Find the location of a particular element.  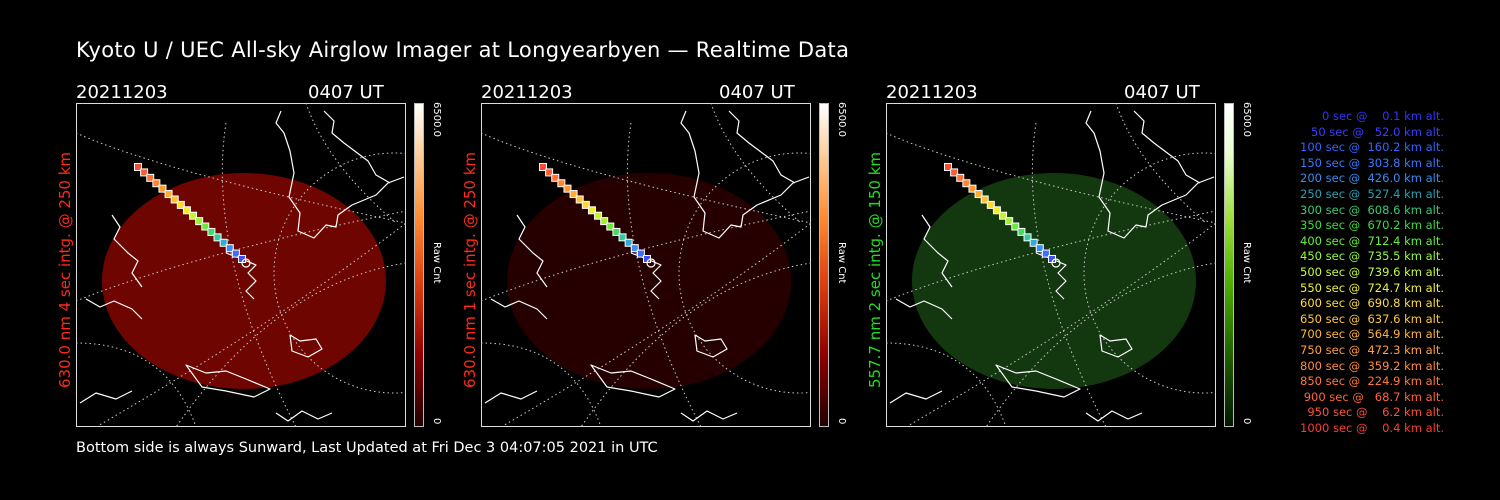

legend-row: 1000 sec @ 0.4 km alt. is located at coordinates (1372, 427).